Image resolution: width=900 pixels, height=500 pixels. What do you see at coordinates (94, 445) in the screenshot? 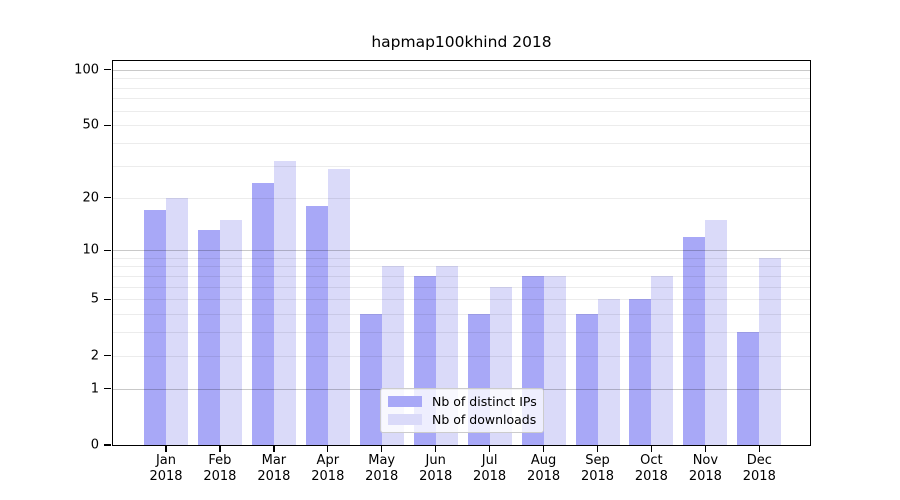
I see `y-tick-label: 0` at bounding box center [94, 445].